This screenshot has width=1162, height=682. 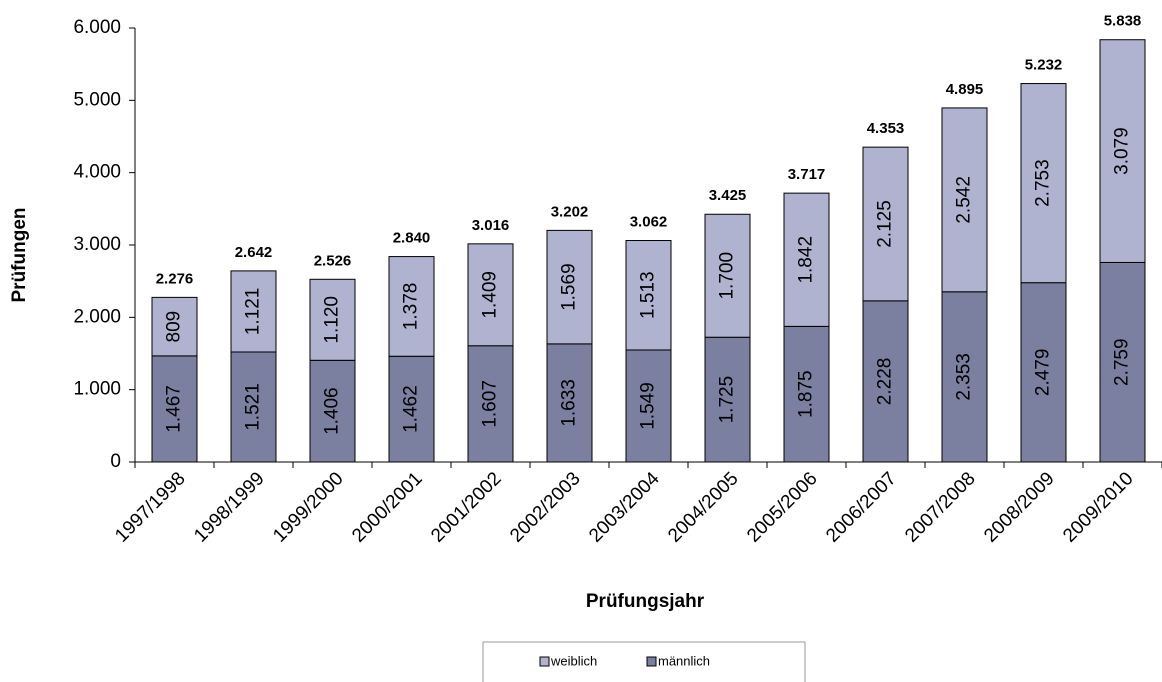 I want to click on segment-label: 3.079, so click(x=1122, y=151).